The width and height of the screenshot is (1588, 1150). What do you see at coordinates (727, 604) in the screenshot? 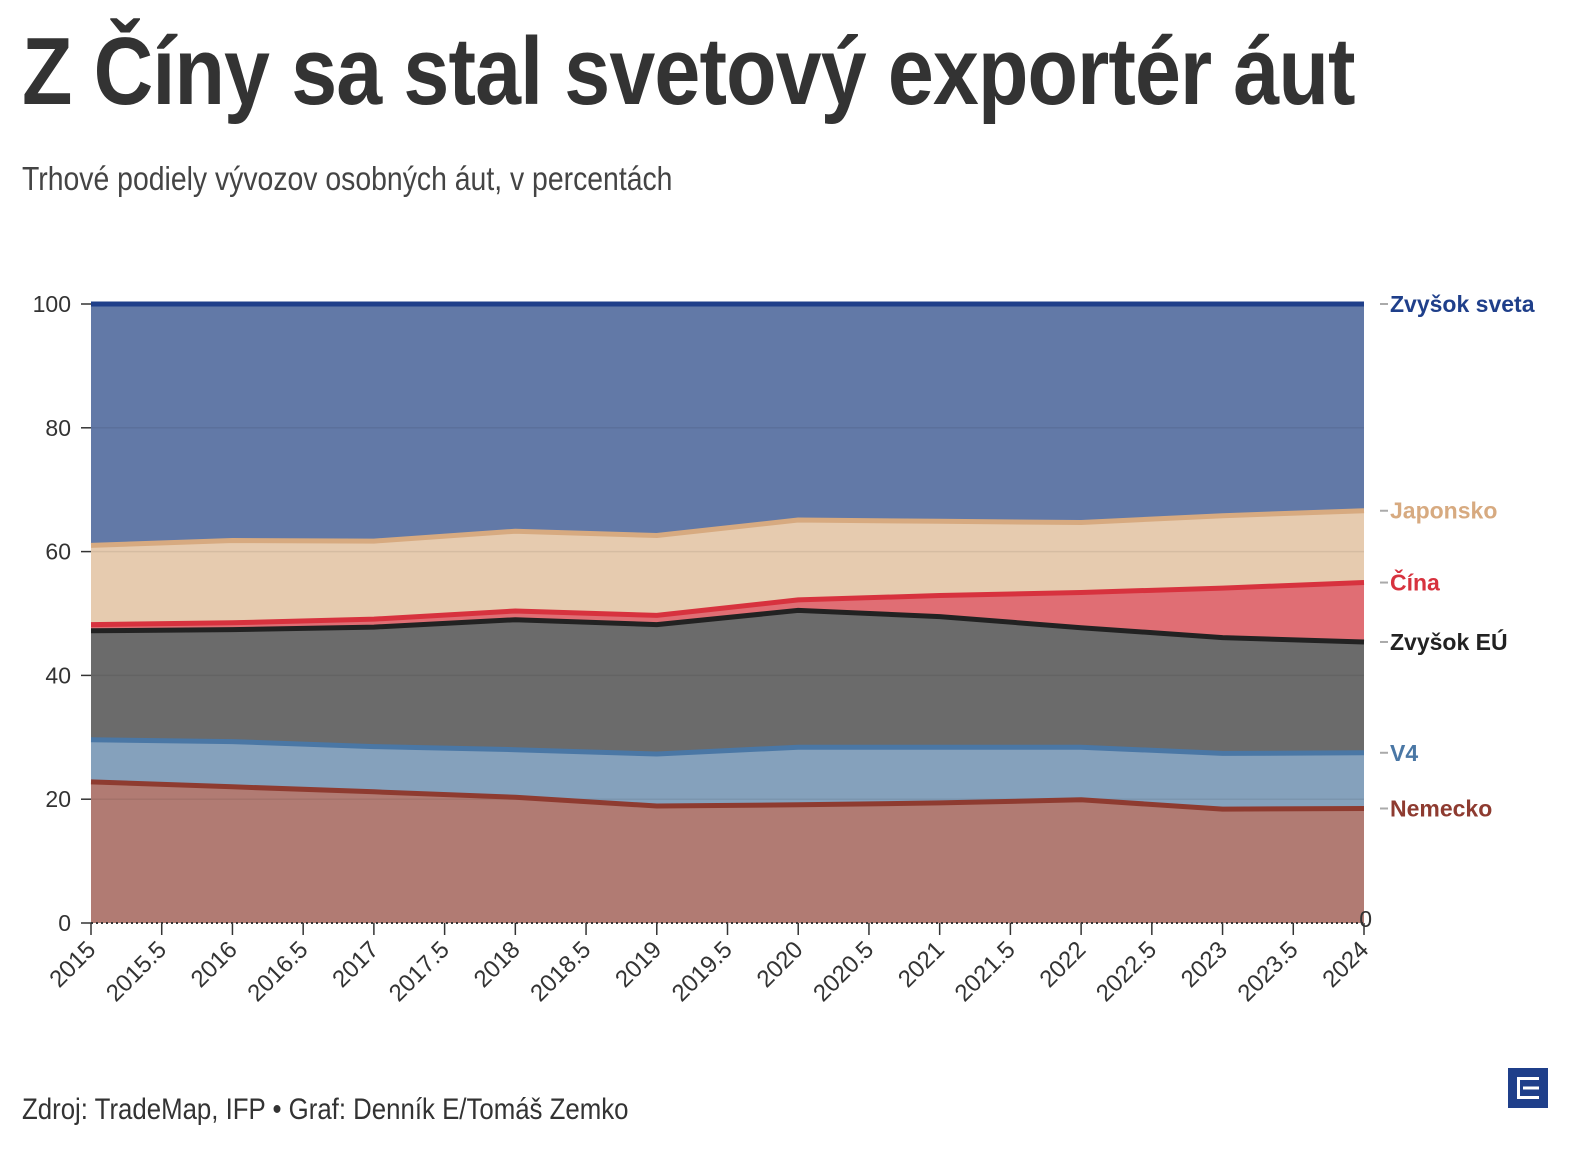
I see `line-čína` at bounding box center [727, 604].